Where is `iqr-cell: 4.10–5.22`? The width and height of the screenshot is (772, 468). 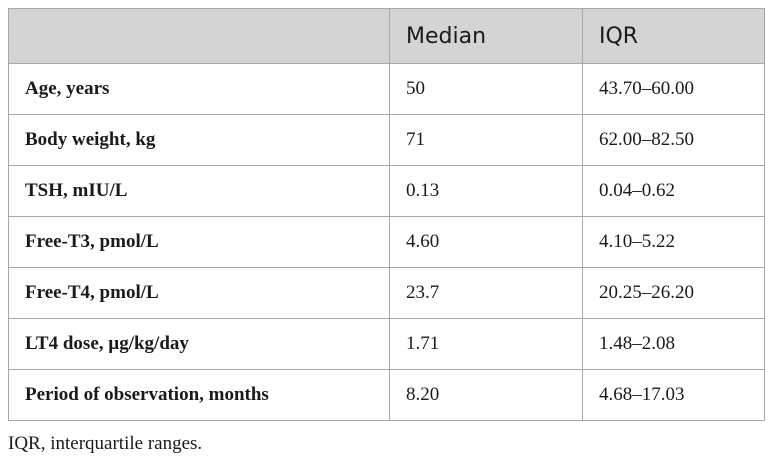 iqr-cell: 4.10–5.22 is located at coordinates (673, 242).